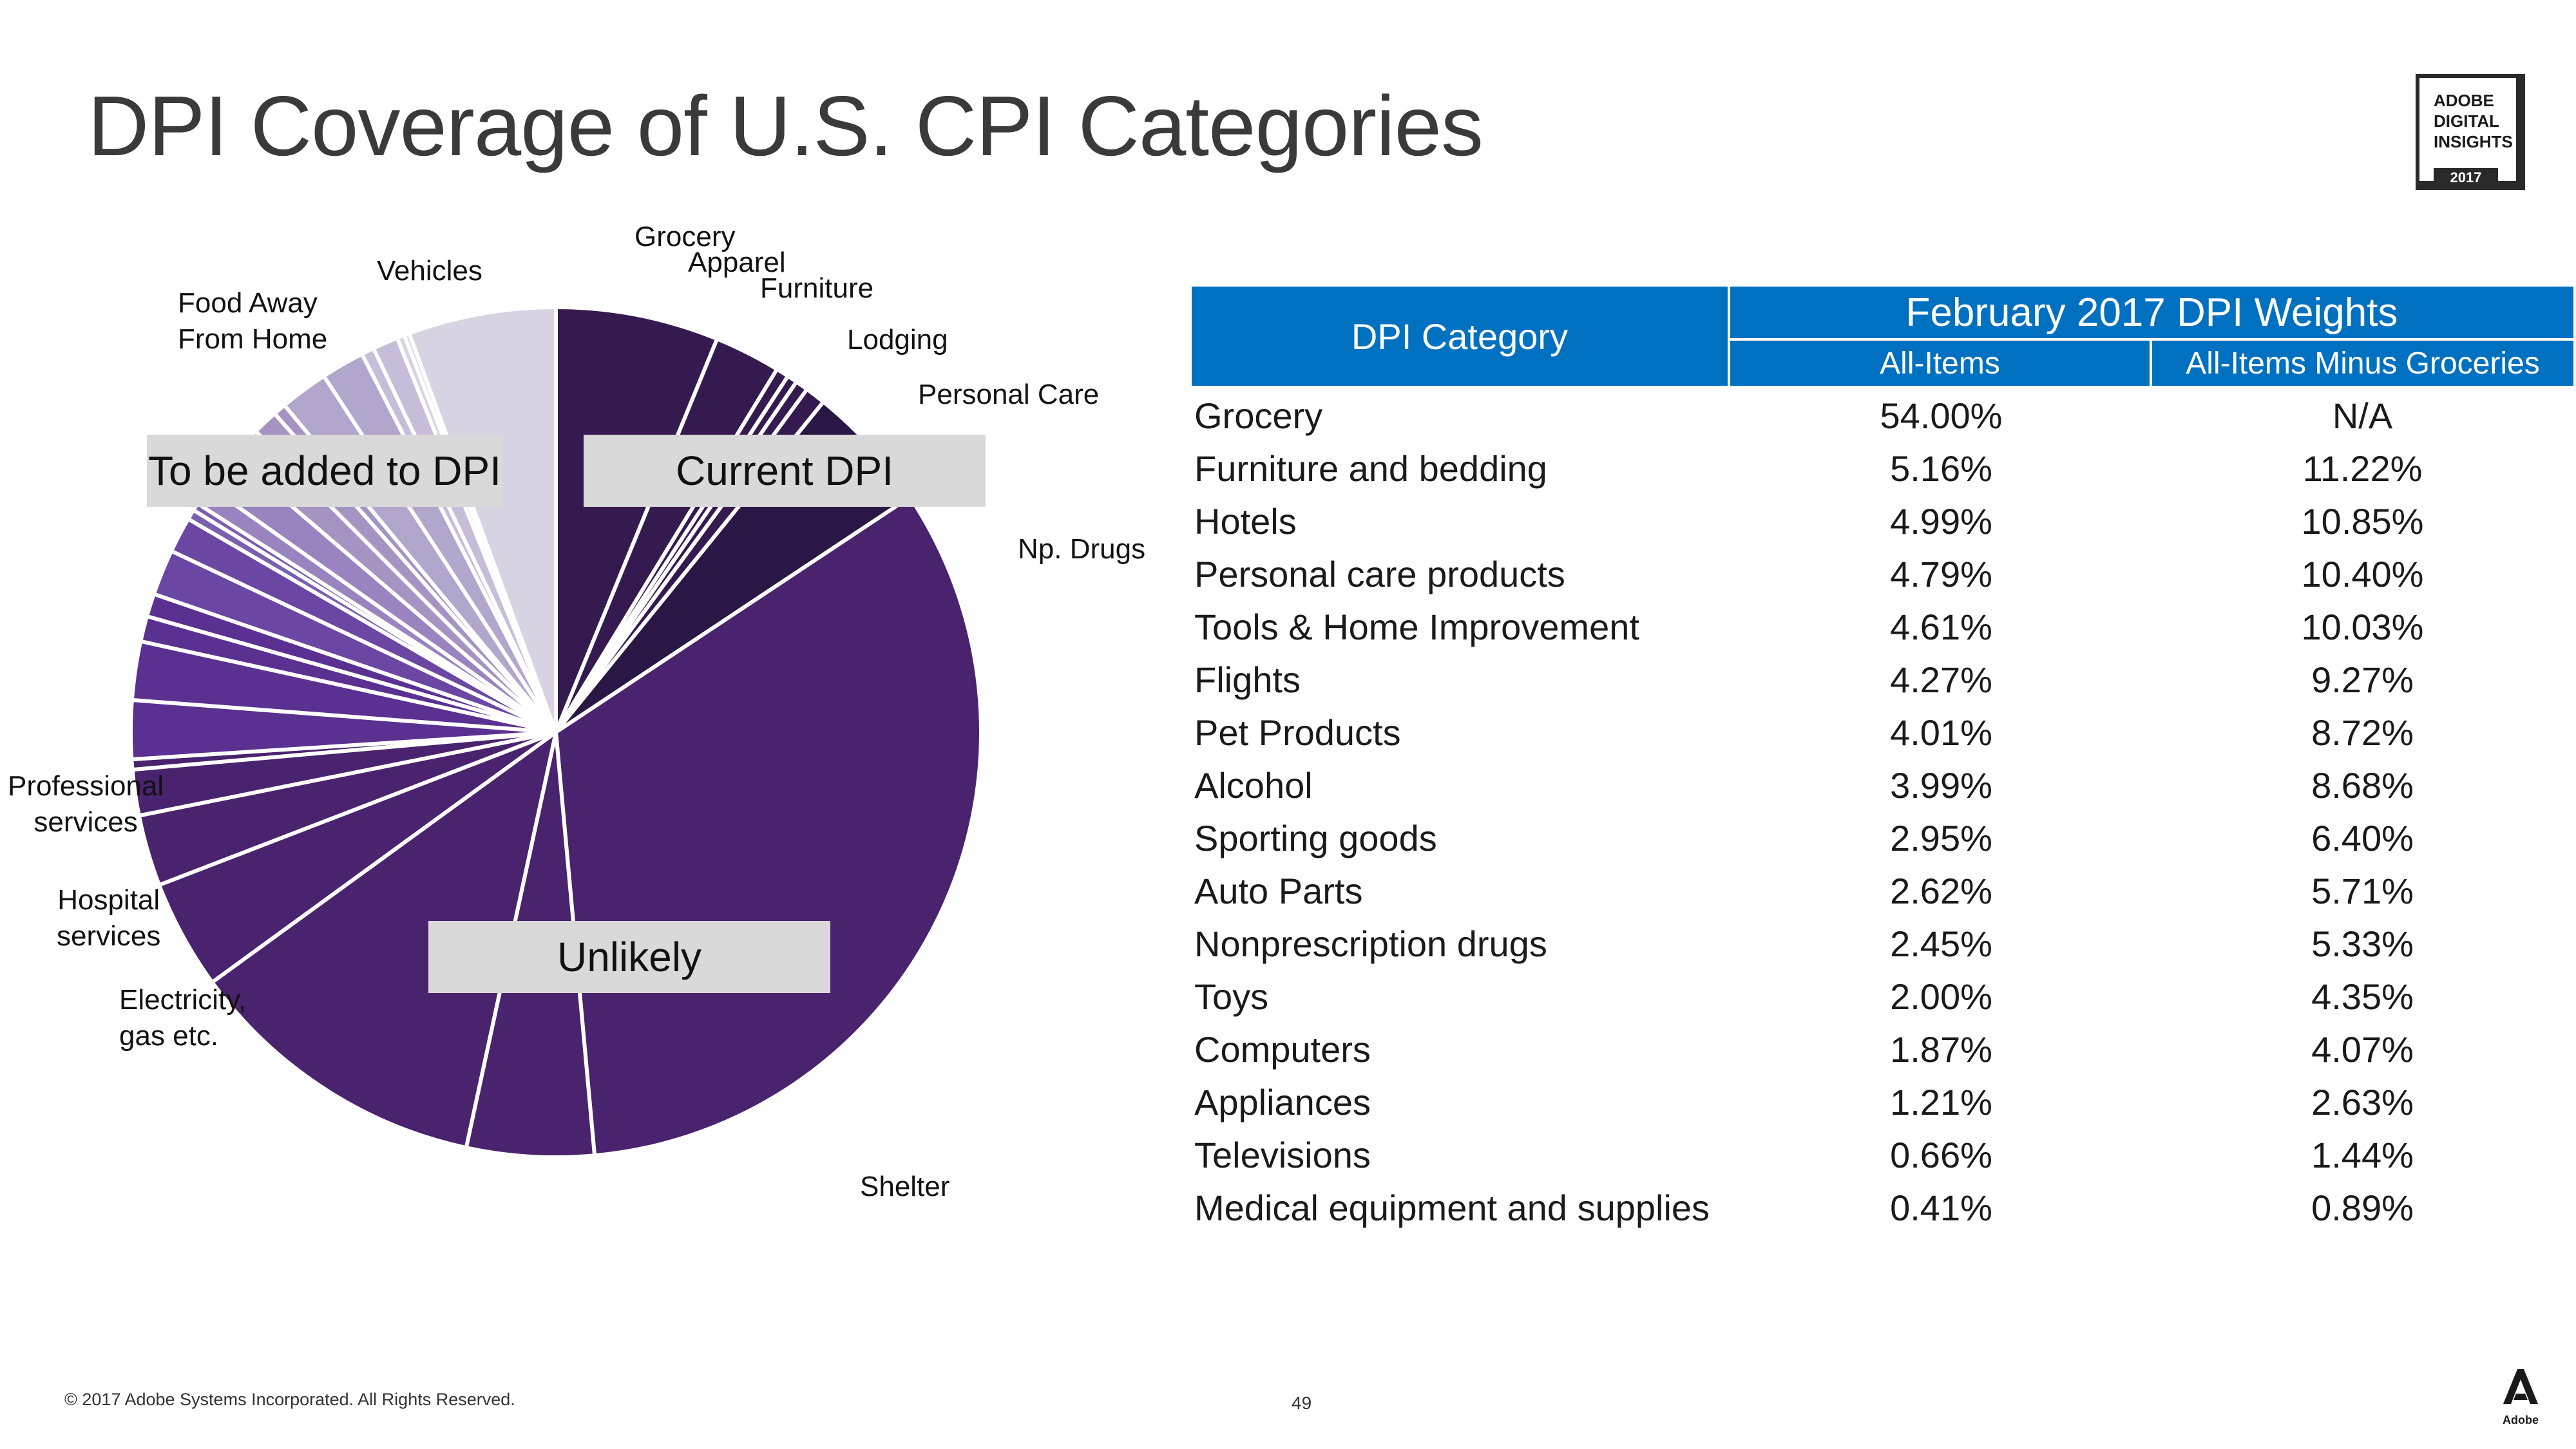 This screenshot has height=1449, width=2576. I want to click on table-cell-category: Appliances, so click(1282, 1102).